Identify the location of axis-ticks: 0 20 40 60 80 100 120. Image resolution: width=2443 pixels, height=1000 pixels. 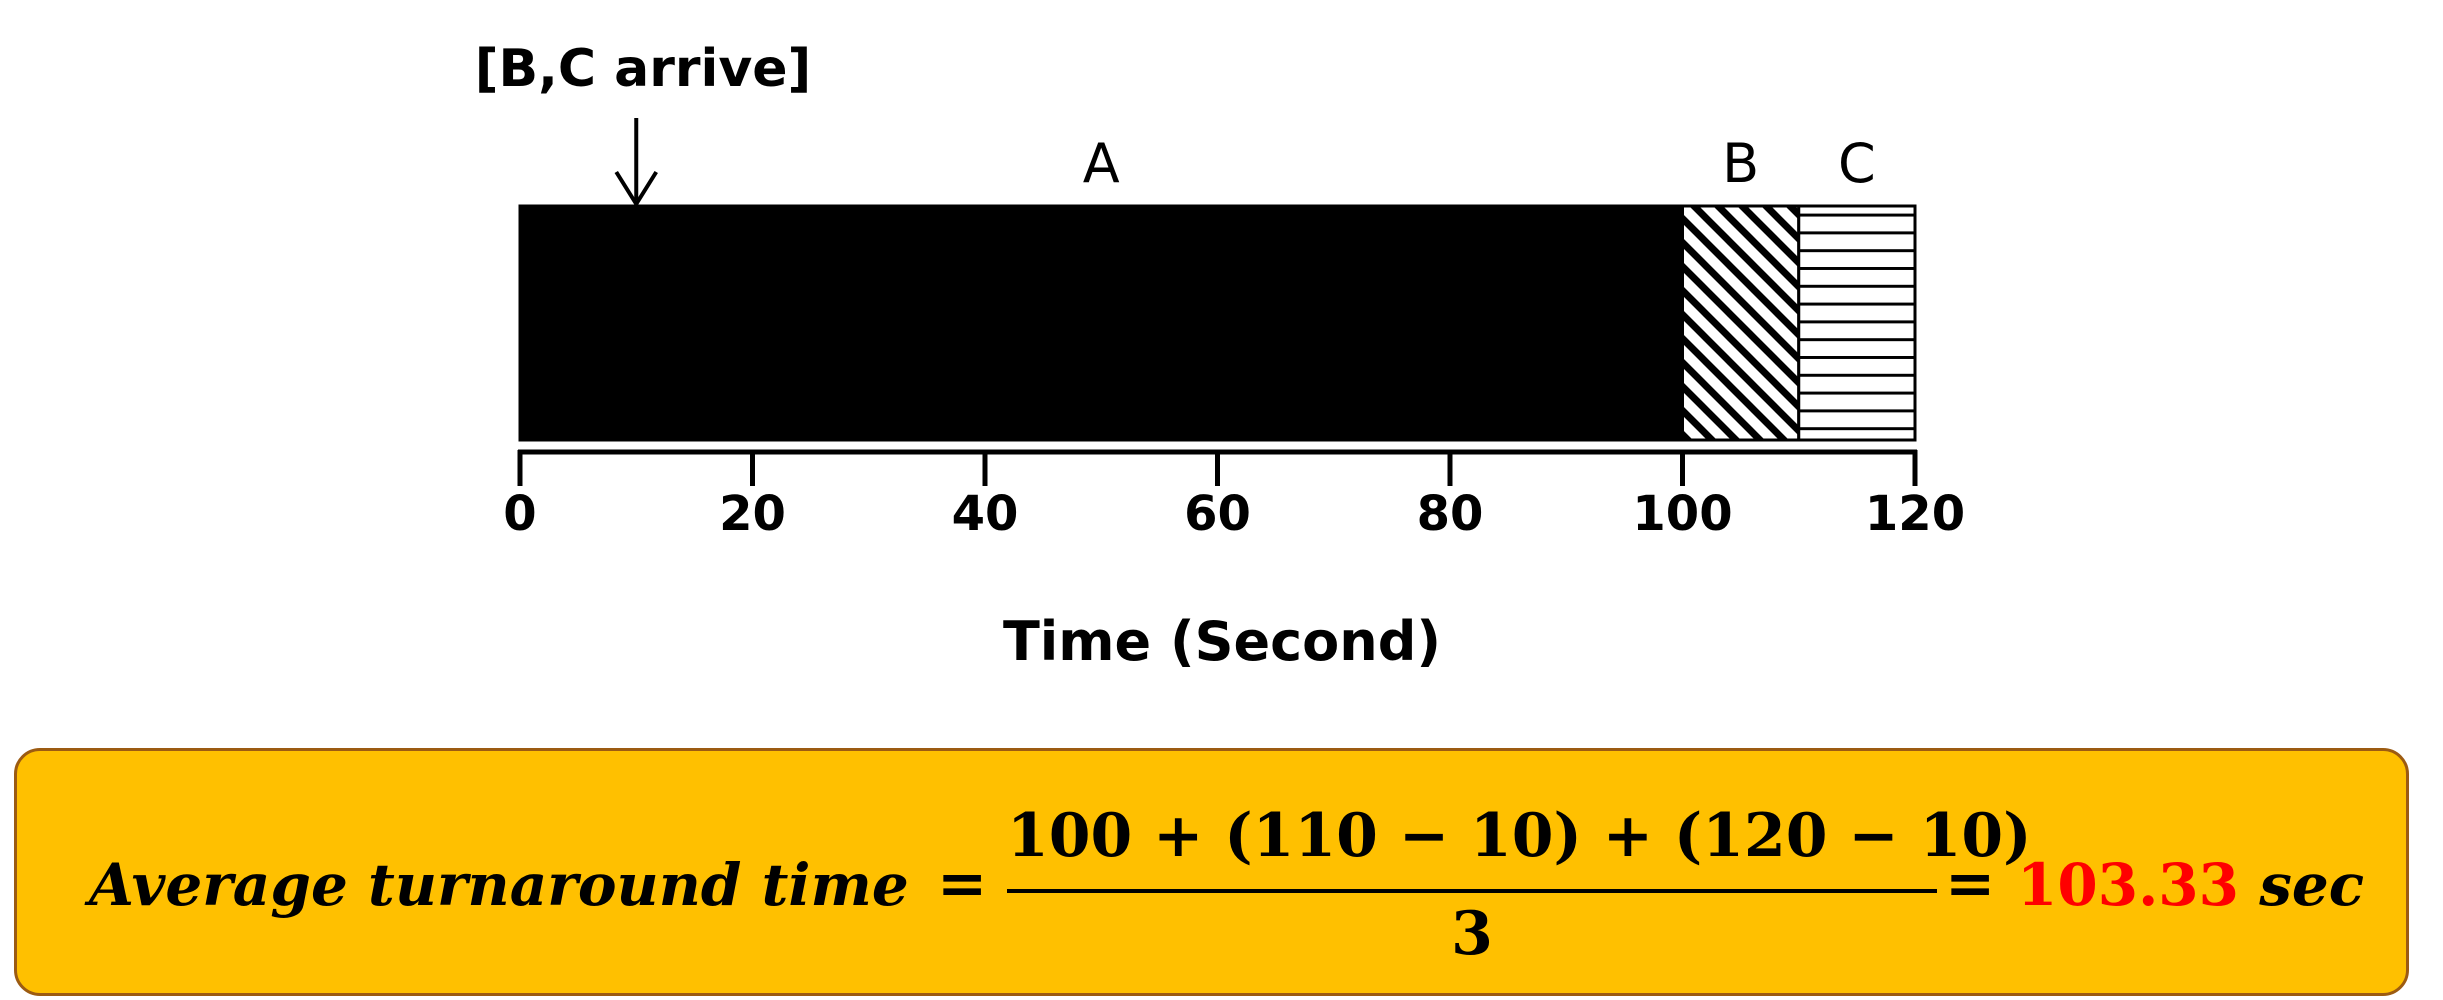
(1234, 496).